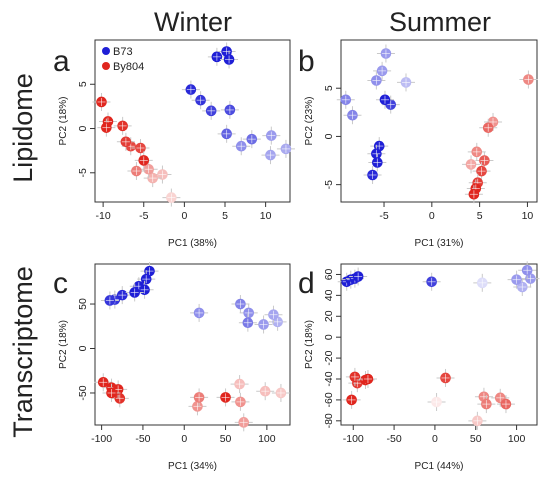 Image resolution: width=540 pixels, height=480 pixels. What do you see at coordinates (329, 274) in the screenshot?
I see `y-tick-label: 60` at bounding box center [329, 274].